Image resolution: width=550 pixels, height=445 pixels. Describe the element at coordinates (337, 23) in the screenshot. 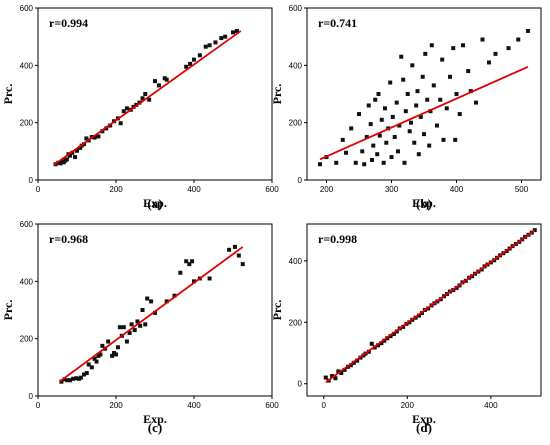

I see `panel-b-r-annotation: r=0.741` at that location.